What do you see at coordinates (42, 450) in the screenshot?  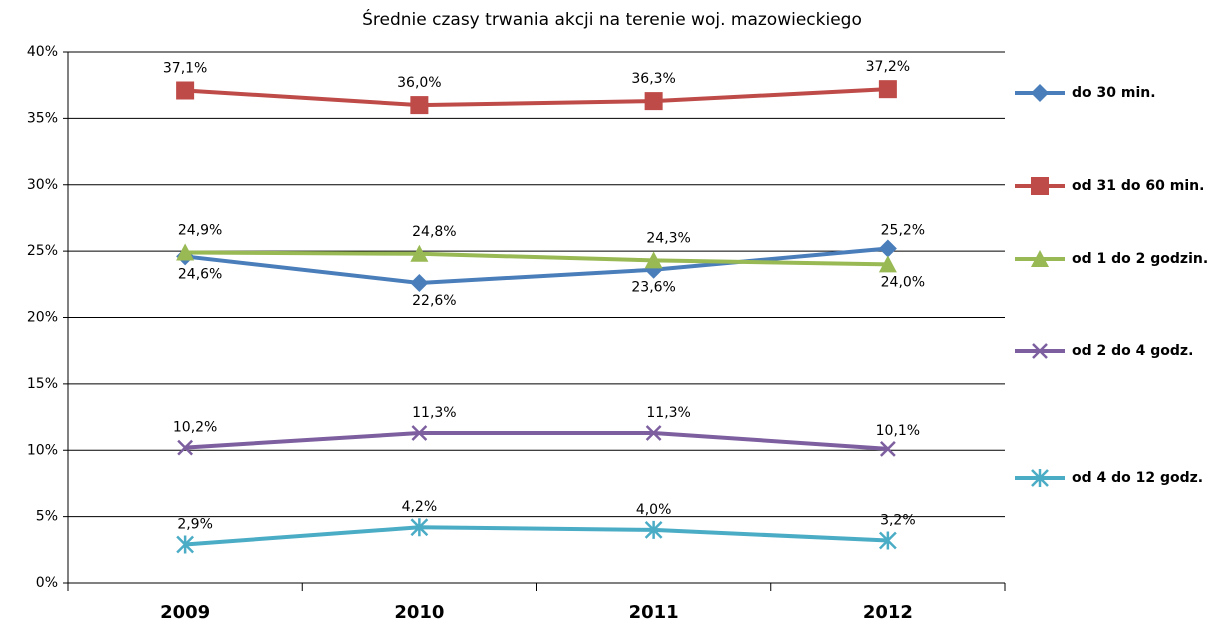 I see `y-tick-label: 10%` at bounding box center [42, 450].